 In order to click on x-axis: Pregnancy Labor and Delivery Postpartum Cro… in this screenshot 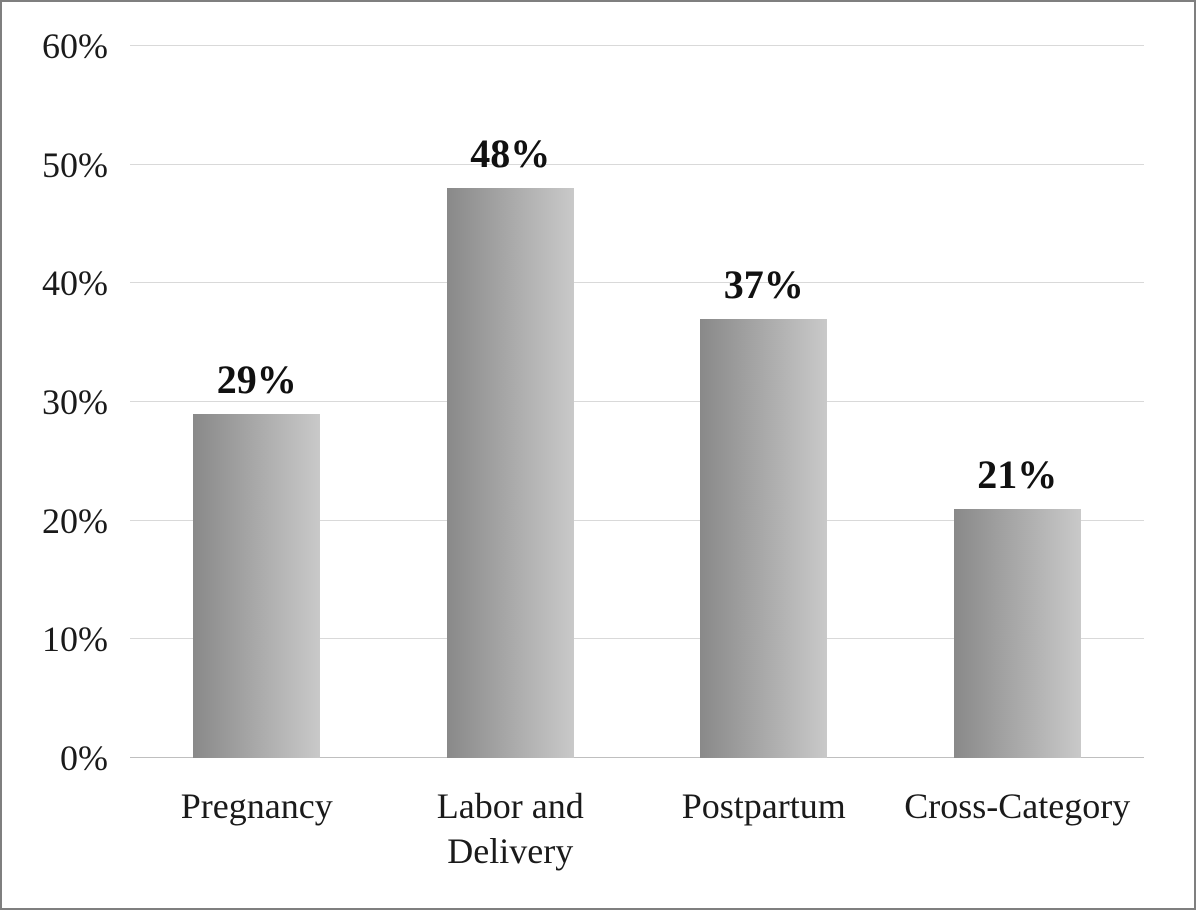, I will do `click(637, 839)`.